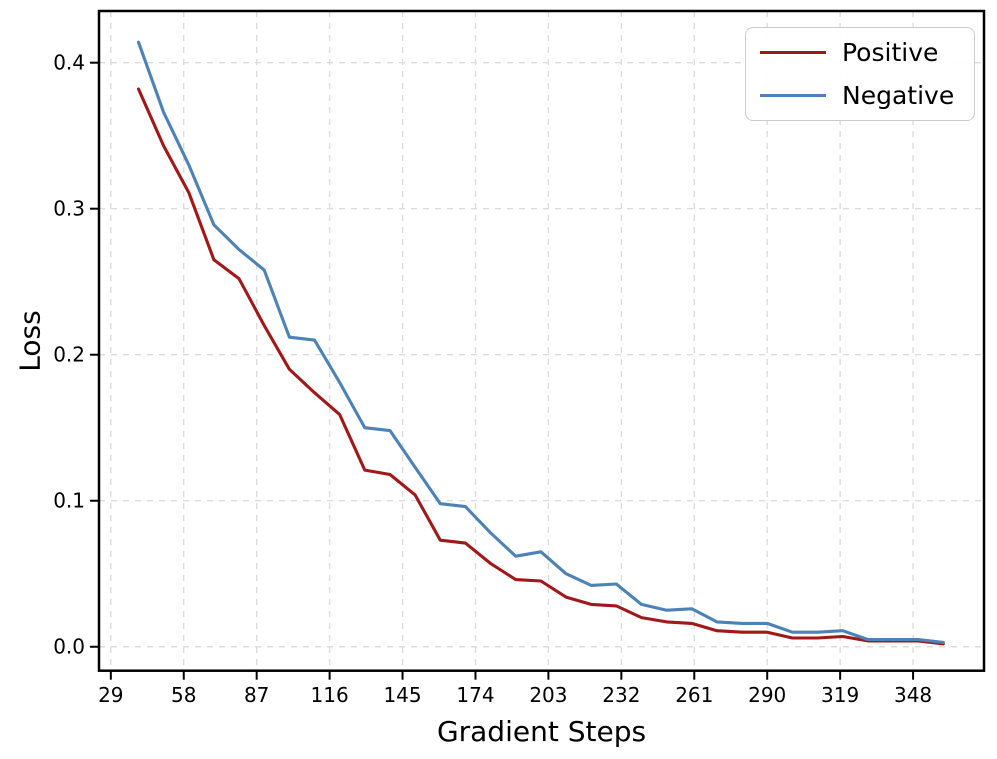 Image resolution: width=997 pixels, height=759 pixels. Describe the element at coordinates (69, 354) in the screenshot. I see `y-tick-label: 0.2` at that location.